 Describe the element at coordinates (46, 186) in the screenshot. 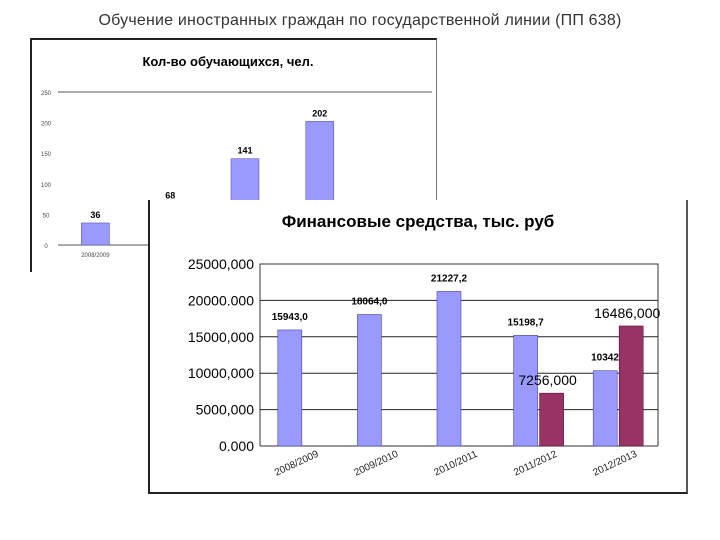

I see `students-y-tick-label: 100` at that location.